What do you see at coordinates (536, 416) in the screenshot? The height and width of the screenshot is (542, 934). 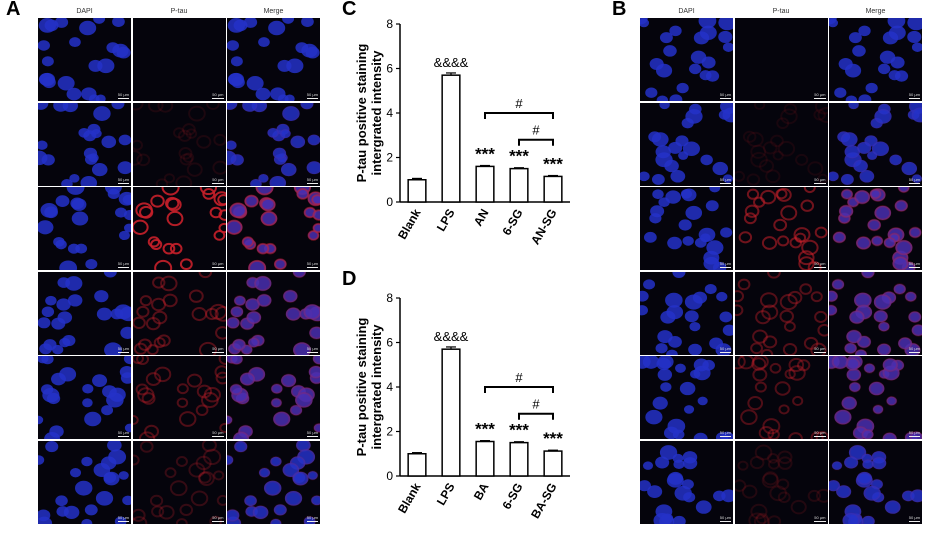 I see `significance-bracket` at bounding box center [536, 416].